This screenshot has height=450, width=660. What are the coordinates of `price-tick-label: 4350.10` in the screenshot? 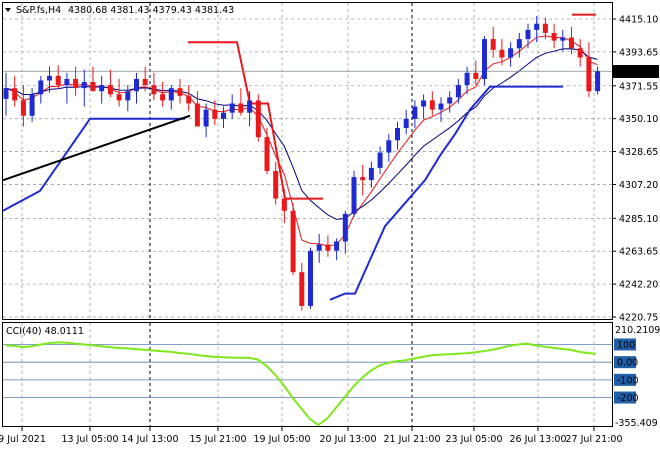 It's located at (638, 119).